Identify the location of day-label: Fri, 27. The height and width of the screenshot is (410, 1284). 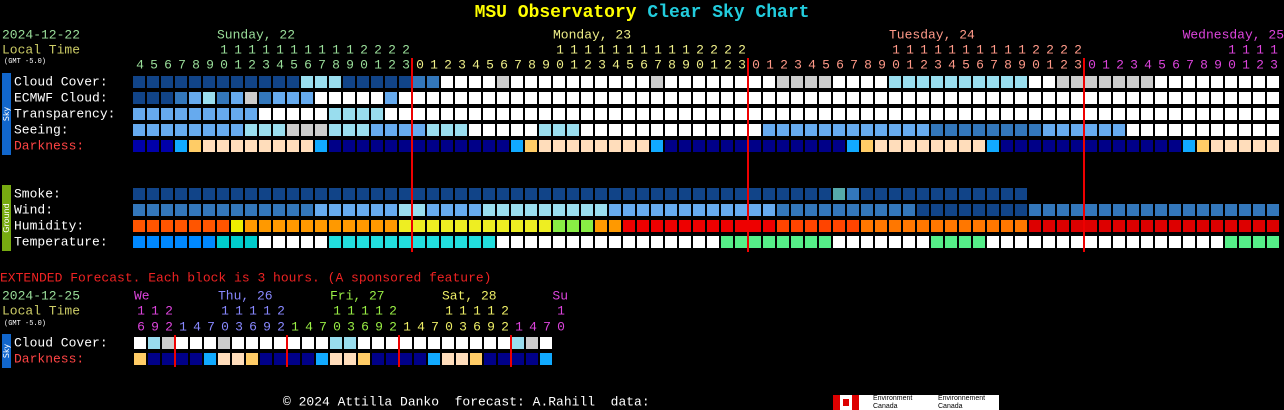
(357, 295).